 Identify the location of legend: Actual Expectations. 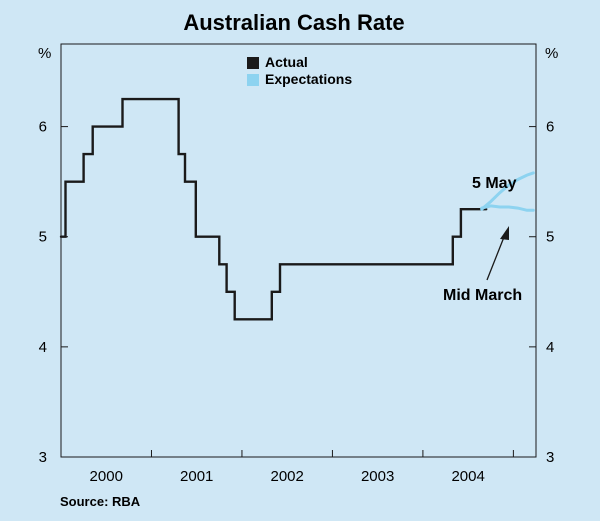
(299, 70).